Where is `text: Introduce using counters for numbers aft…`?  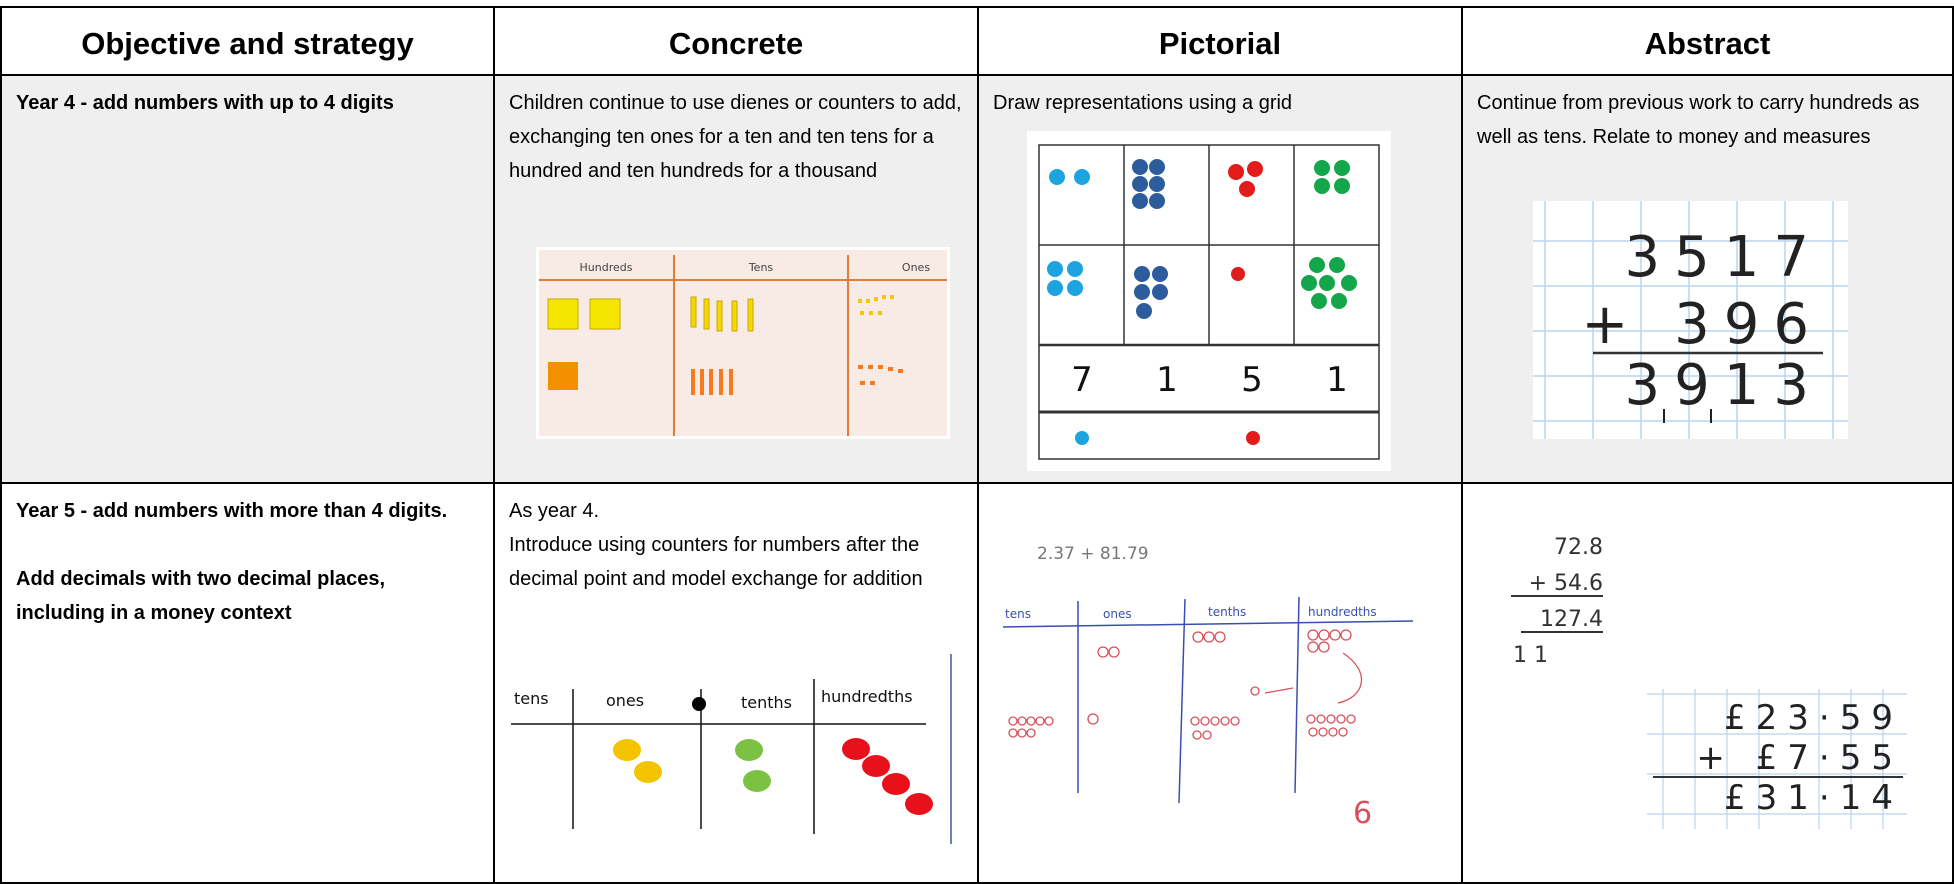
text: Introduce using counters for numbers aft… is located at coordinates (716, 562).